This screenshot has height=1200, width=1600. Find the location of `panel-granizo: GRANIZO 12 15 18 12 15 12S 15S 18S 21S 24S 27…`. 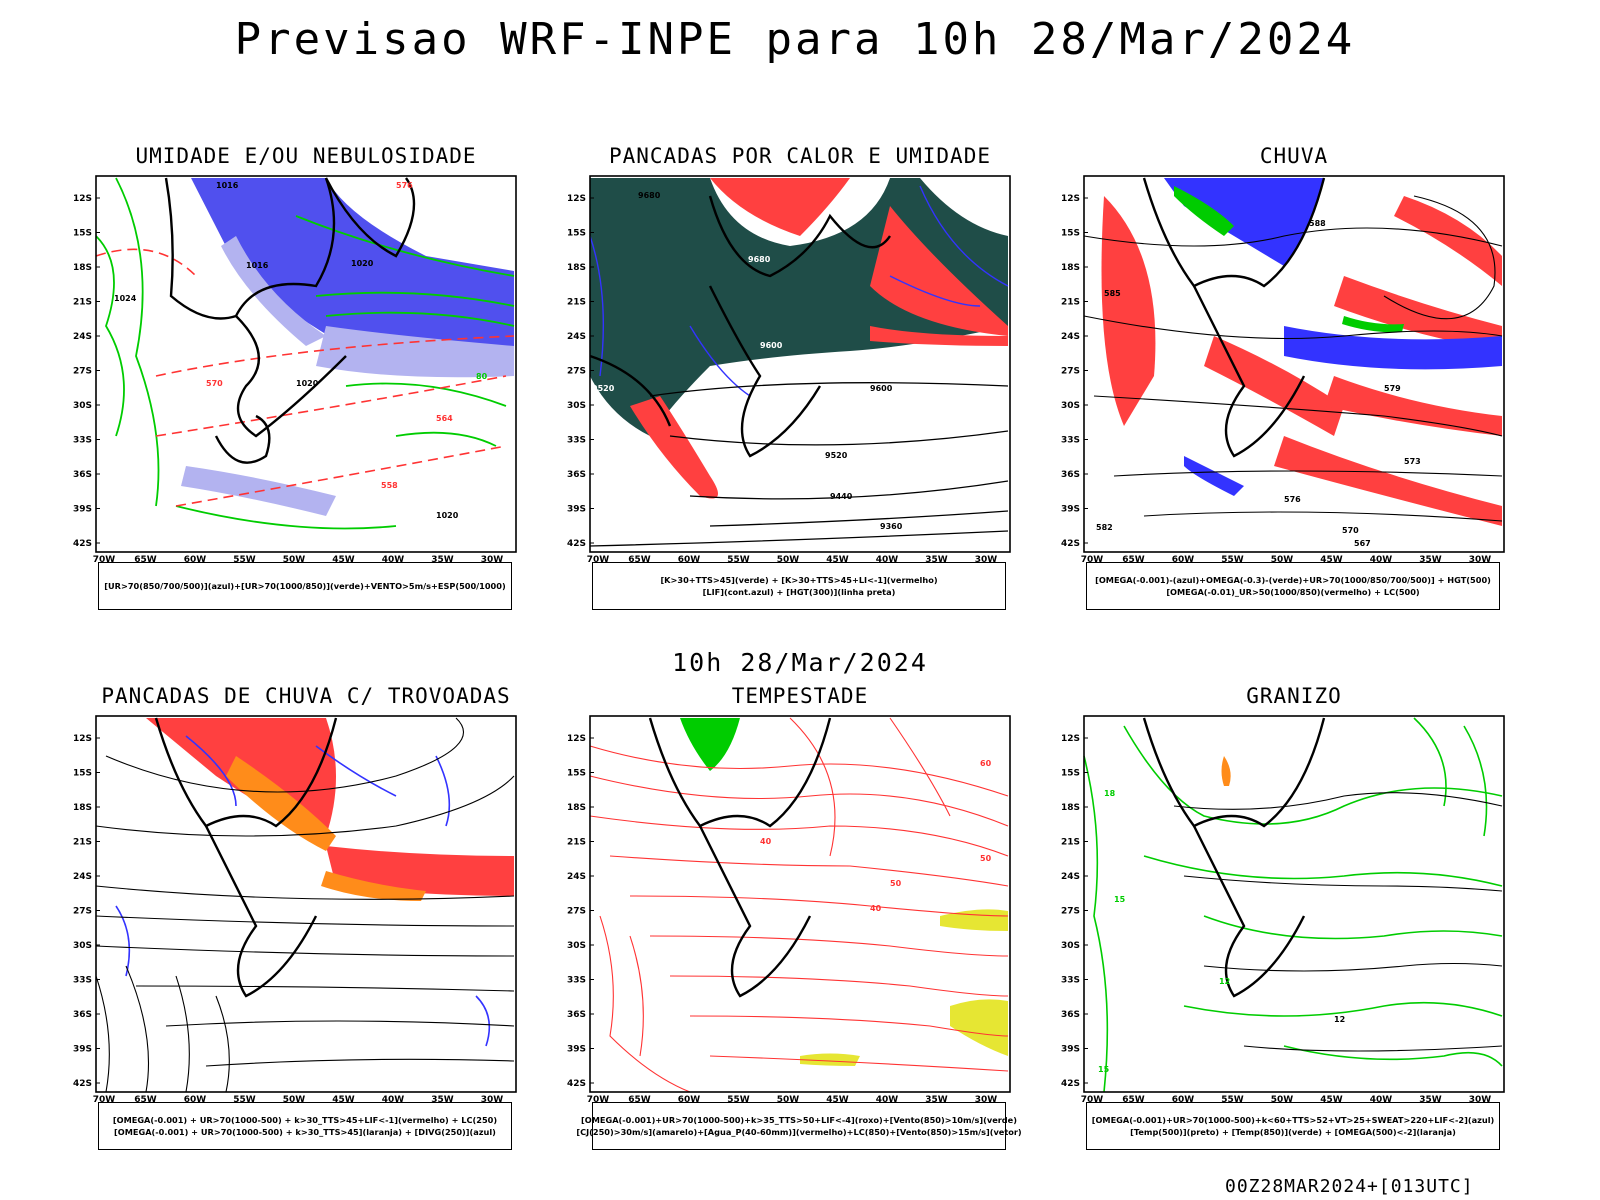

panel-granizo: GRANIZO 12 15 18 12 15 12S 15S 18S 21S 24S 27… is located at coordinates (1283, 917).